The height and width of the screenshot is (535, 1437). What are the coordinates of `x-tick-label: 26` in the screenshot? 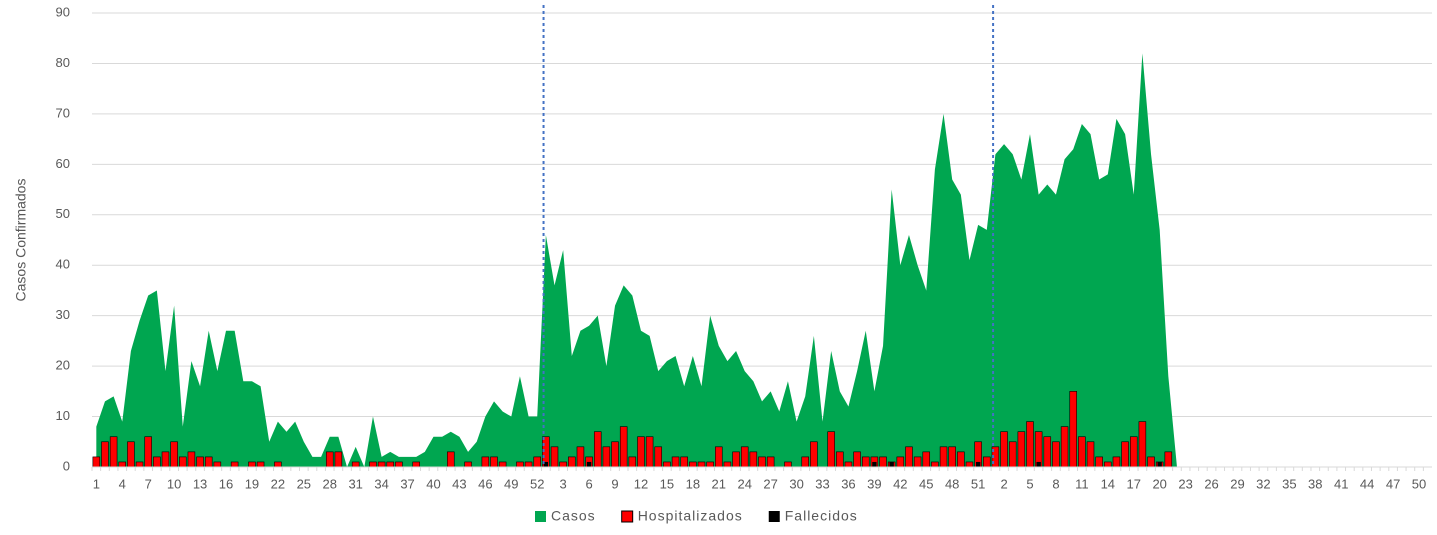 It's located at (1211, 483).